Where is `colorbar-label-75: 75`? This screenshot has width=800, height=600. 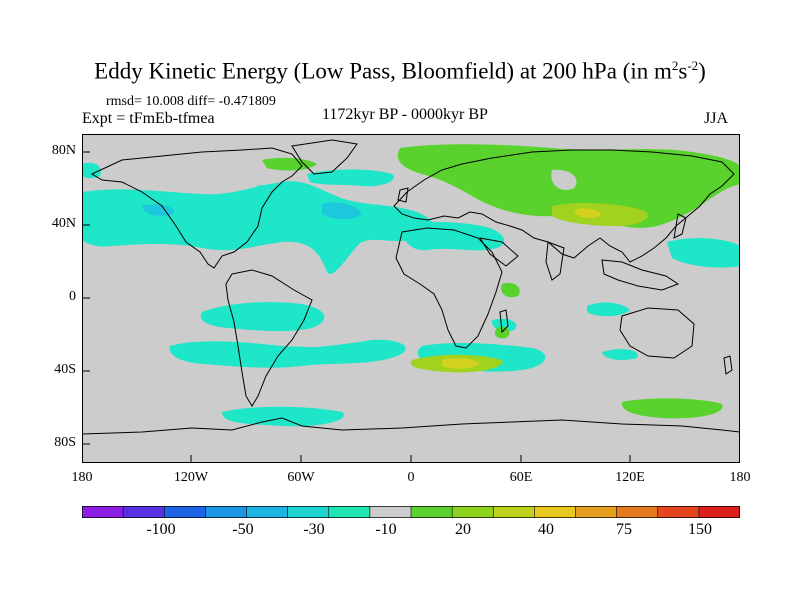
colorbar-label-75: 75 is located at coordinates (624, 529).